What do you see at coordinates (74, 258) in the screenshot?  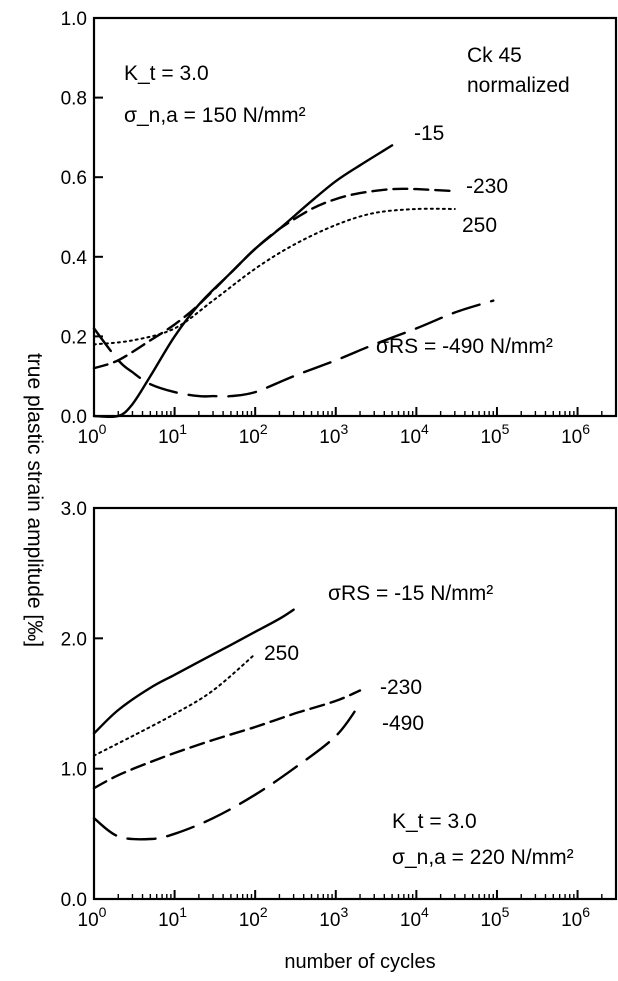 I see `top-y-tick-label: 0.4` at bounding box center [74, 258].